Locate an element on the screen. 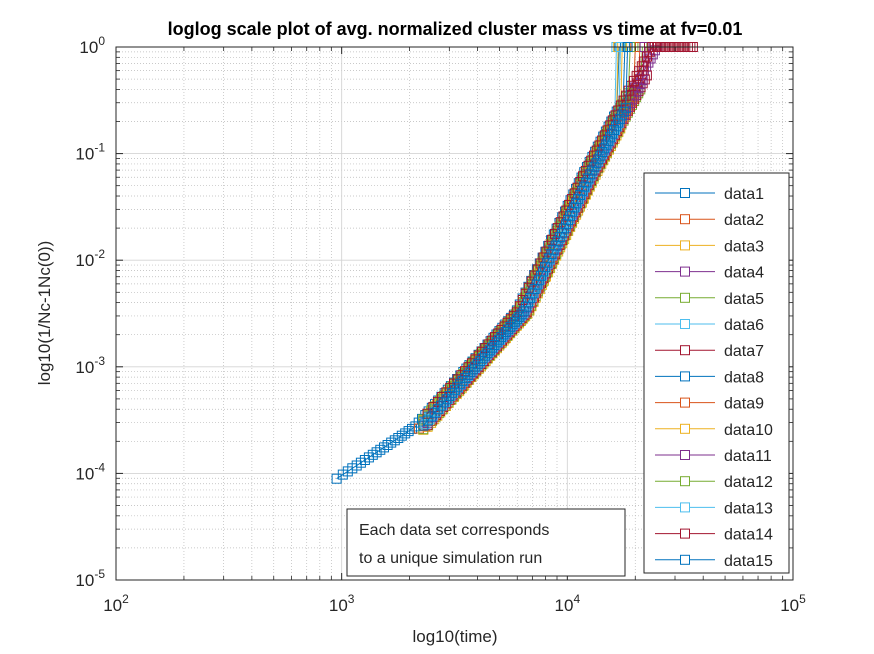 Image resolution: width=874 pixels, height=654 pixels. annotation-line-1: Each data set corresponds is located at coordinates (454, 530).